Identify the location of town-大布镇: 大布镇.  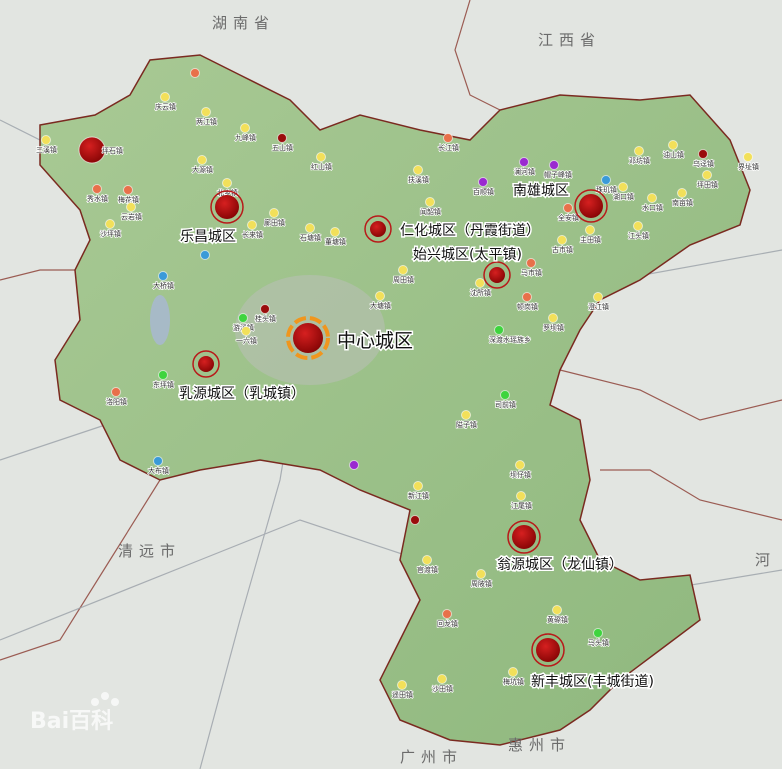
(158, 466).